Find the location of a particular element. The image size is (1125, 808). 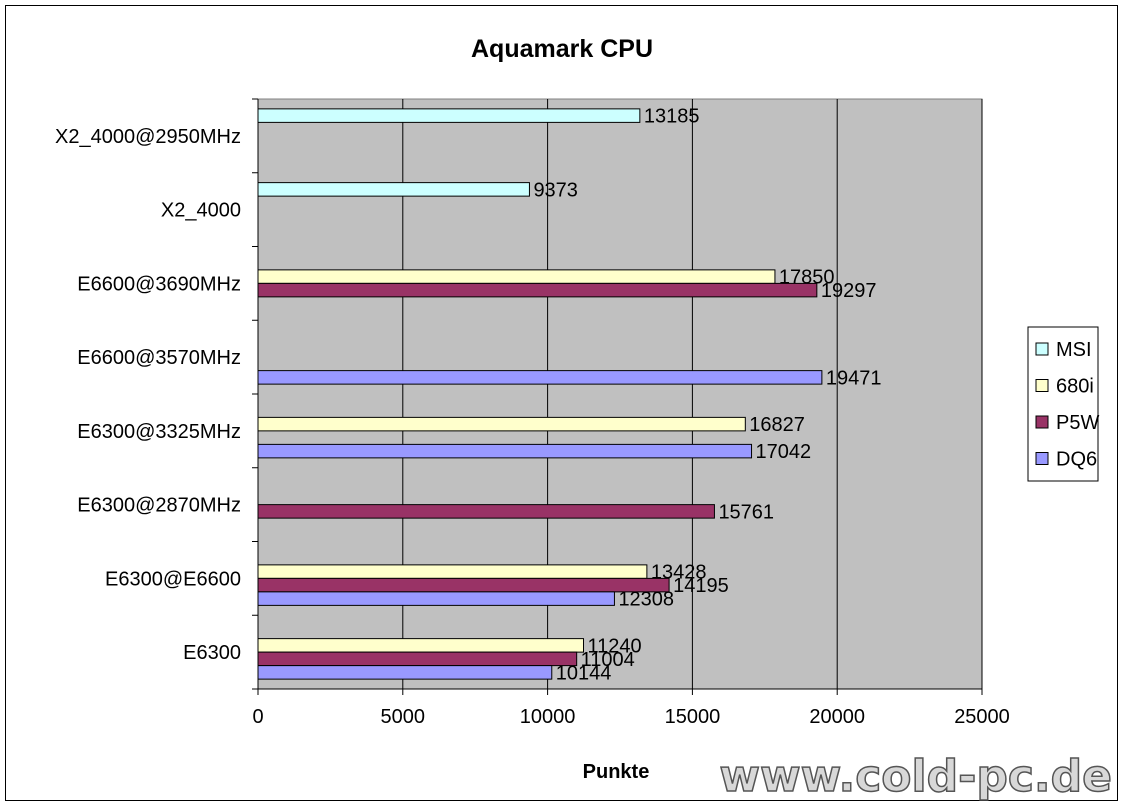

data-label: 19297 is located at coordinates (849, 291).